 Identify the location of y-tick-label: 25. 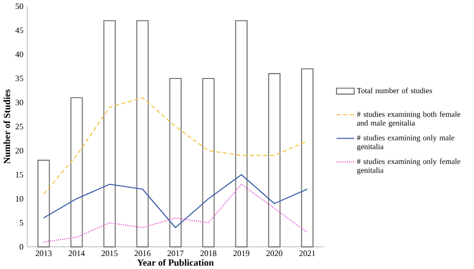
(20, 127).